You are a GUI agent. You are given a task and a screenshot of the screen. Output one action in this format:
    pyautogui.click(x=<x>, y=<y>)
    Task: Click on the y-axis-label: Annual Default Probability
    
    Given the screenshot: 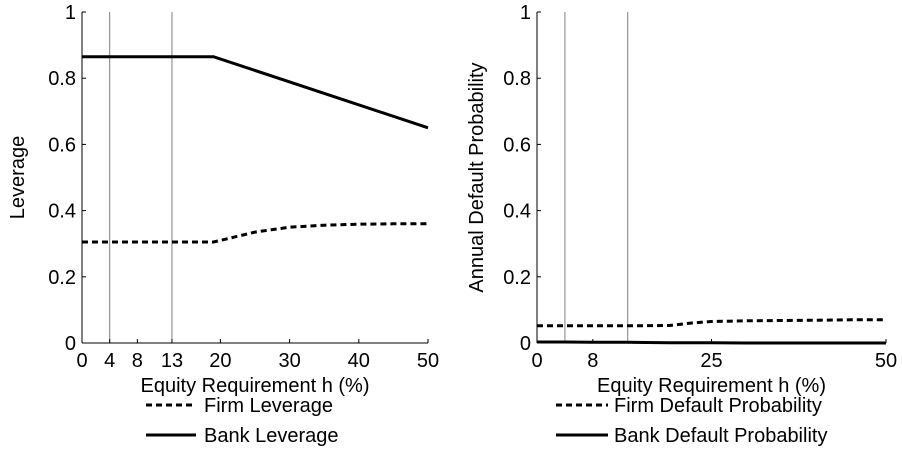 What is the action you would take?
    pyautogui.click(x=477, y=177)
    